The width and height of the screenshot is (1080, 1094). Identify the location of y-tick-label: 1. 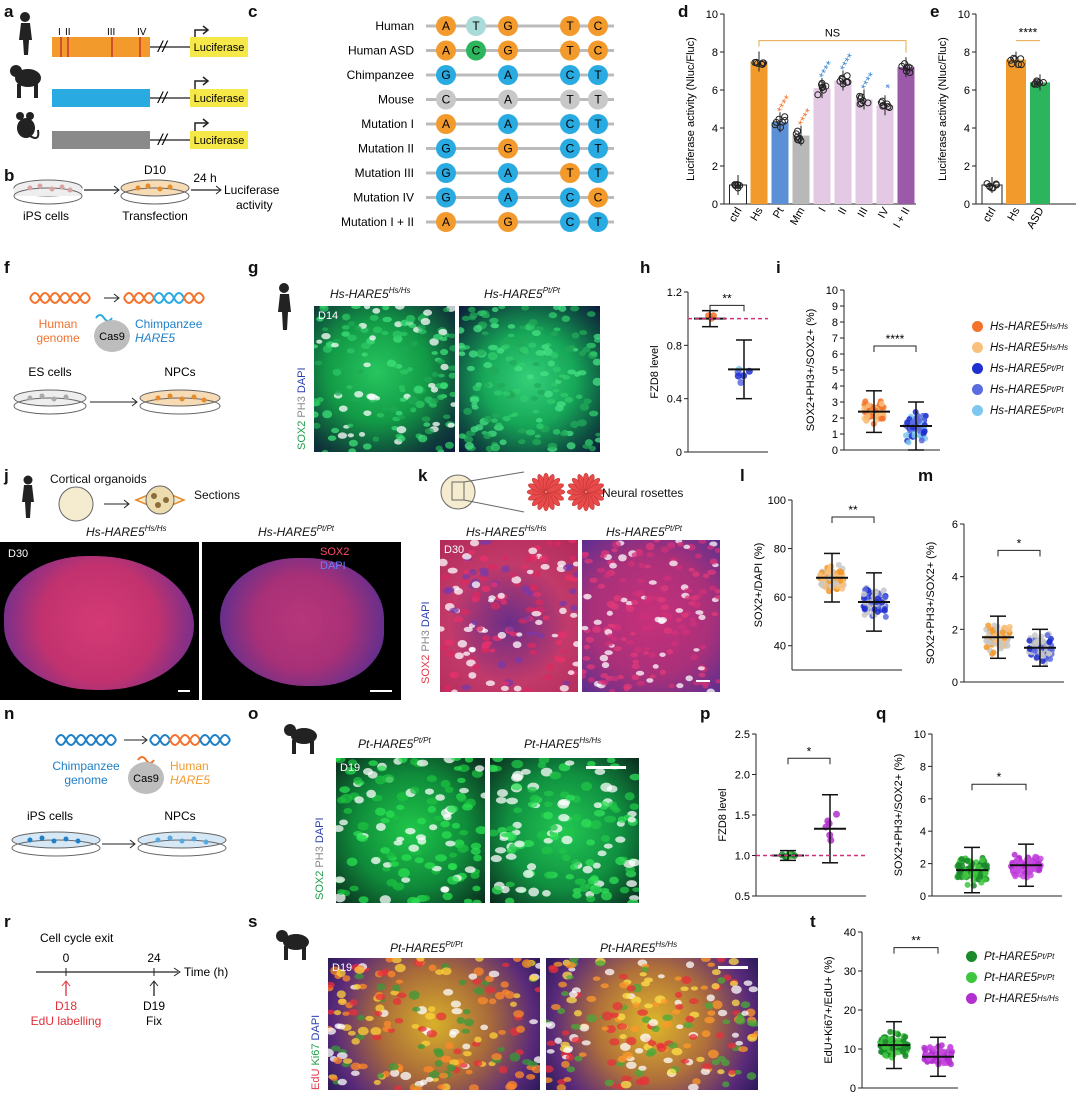
(835, 435).